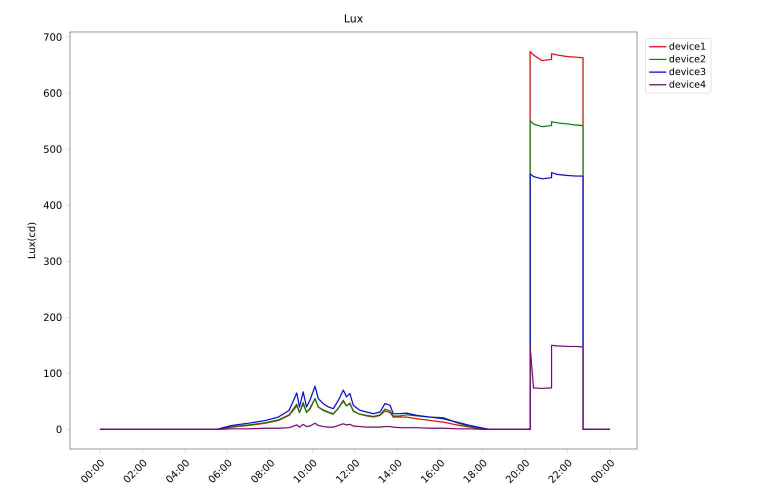  I want to click on y-tick-label: 400, so click(53, 205).